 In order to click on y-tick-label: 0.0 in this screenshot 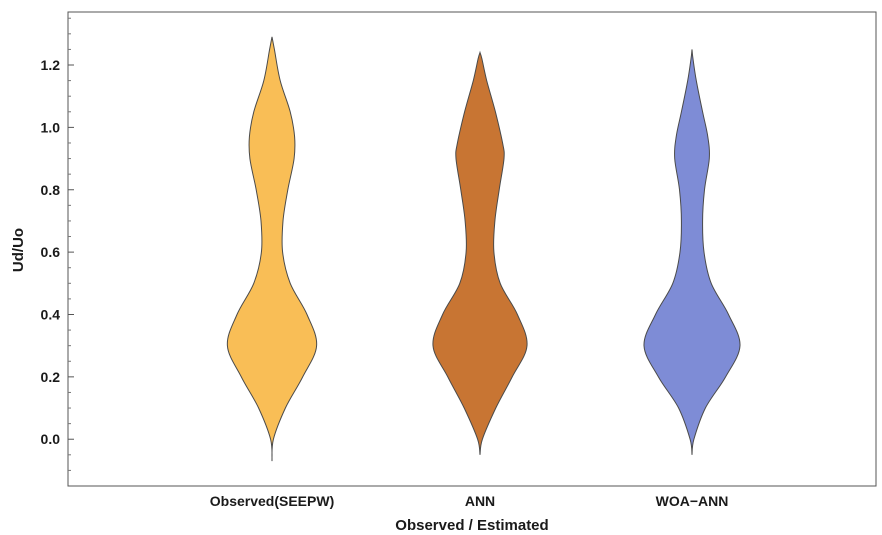, I will do `click(51, 439)`.